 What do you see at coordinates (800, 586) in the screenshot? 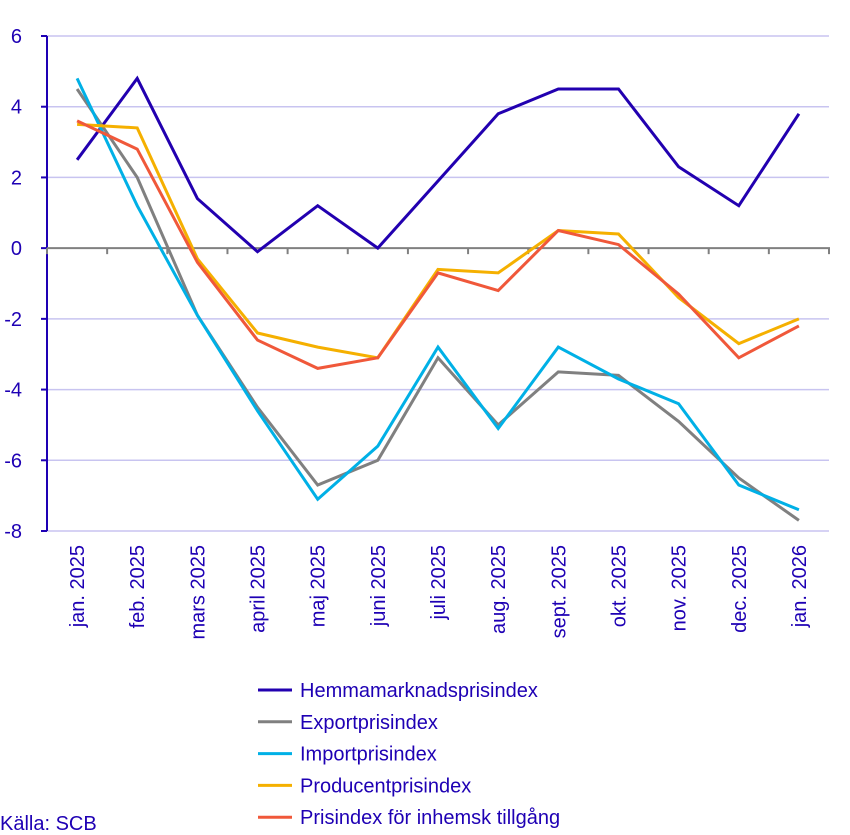
I see `x-tick-label: jan. 2026` at bounding box center [800, 586].